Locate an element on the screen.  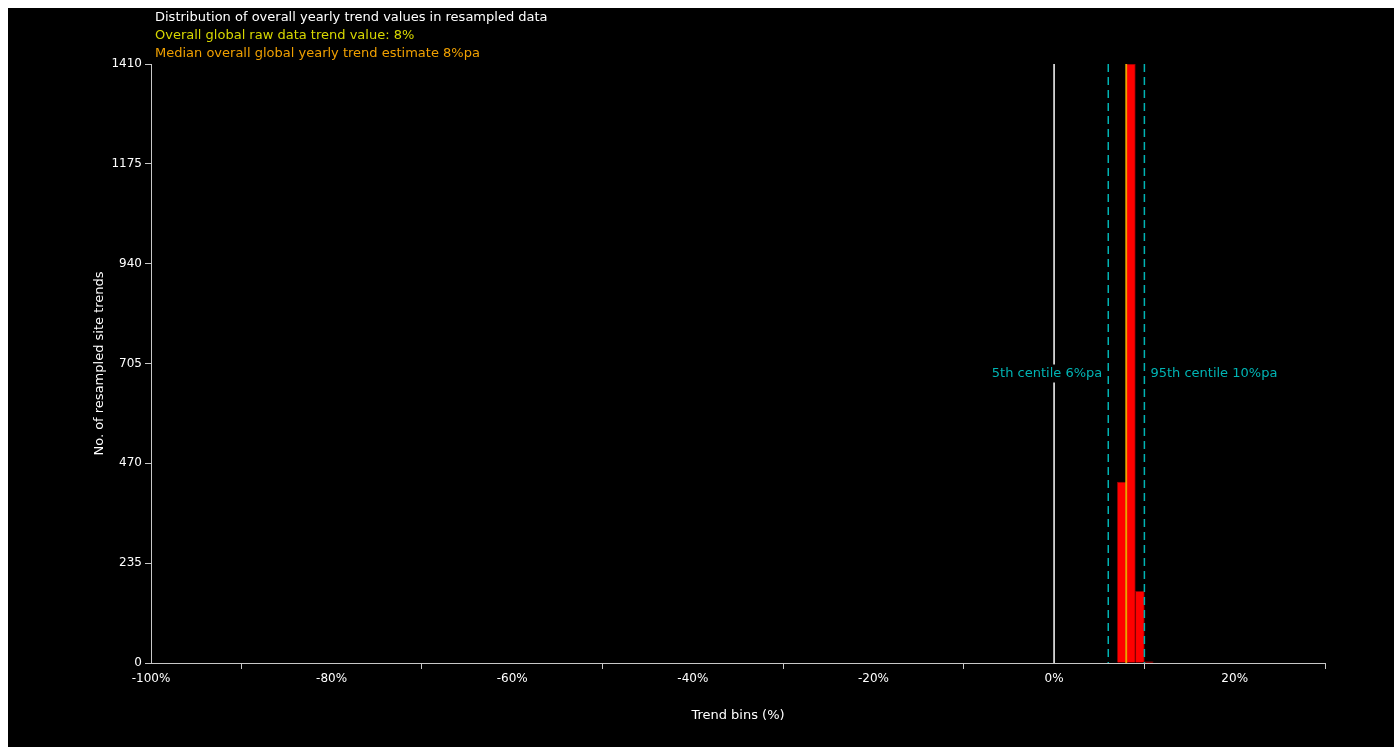
x-tick-label: 20% is located at coordinates (1235, 678).